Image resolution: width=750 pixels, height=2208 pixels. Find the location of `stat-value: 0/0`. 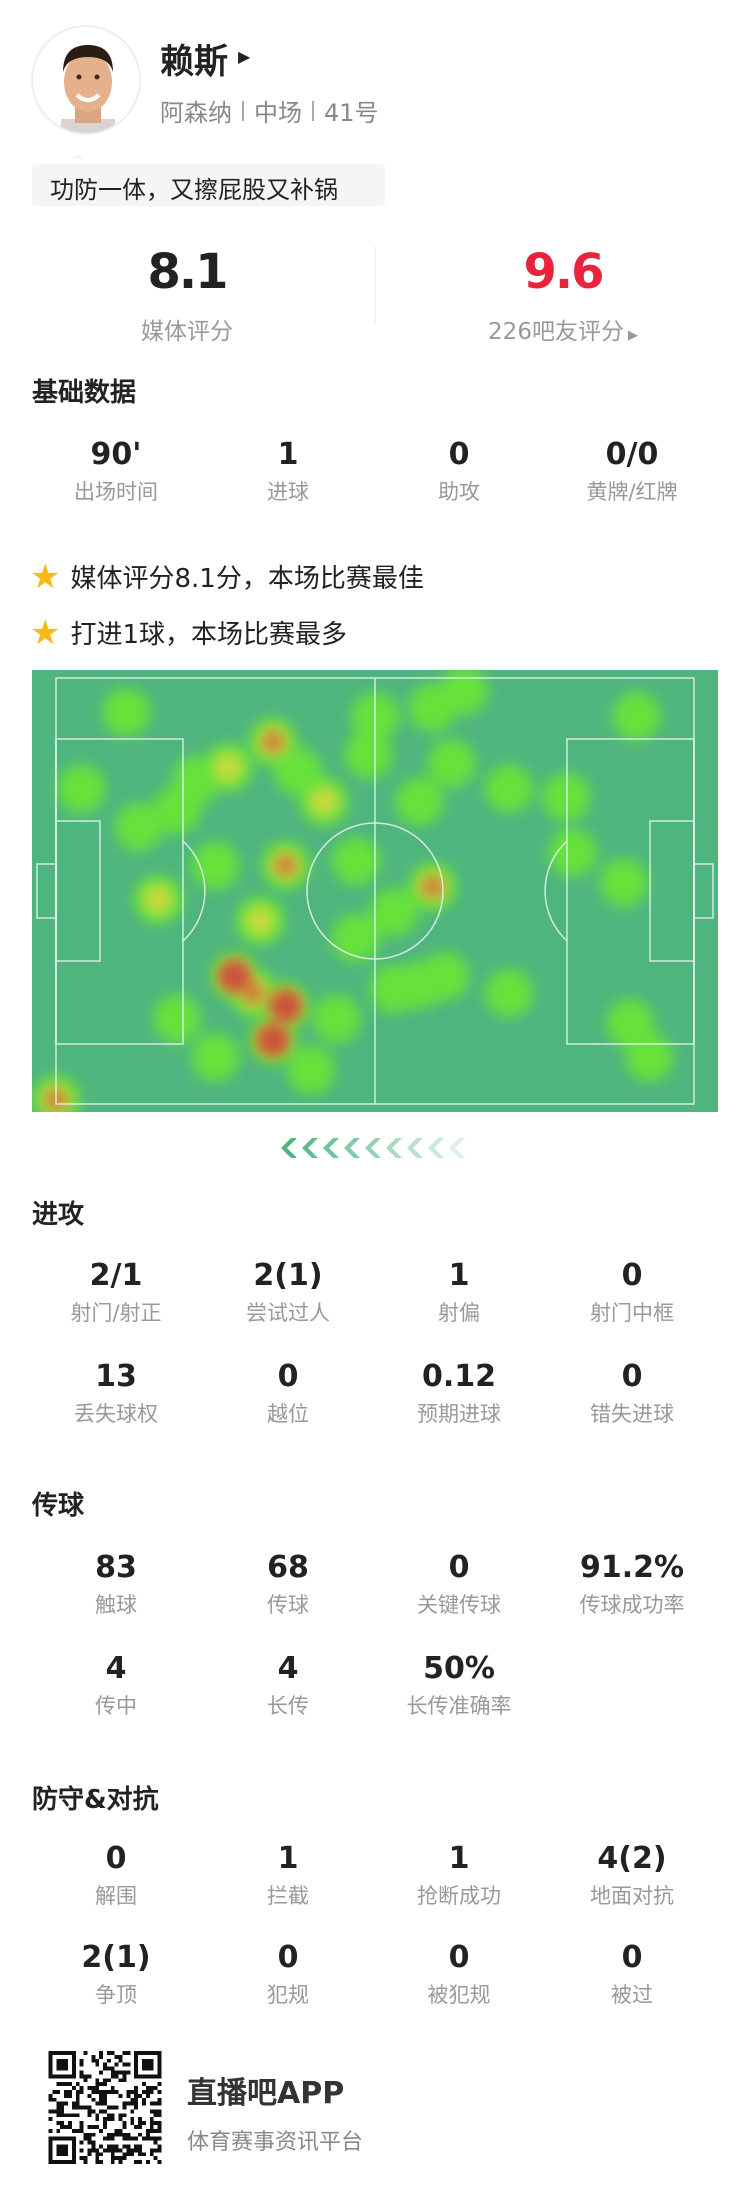

stat-value: 0/0 is located at coordinates (632, 454).